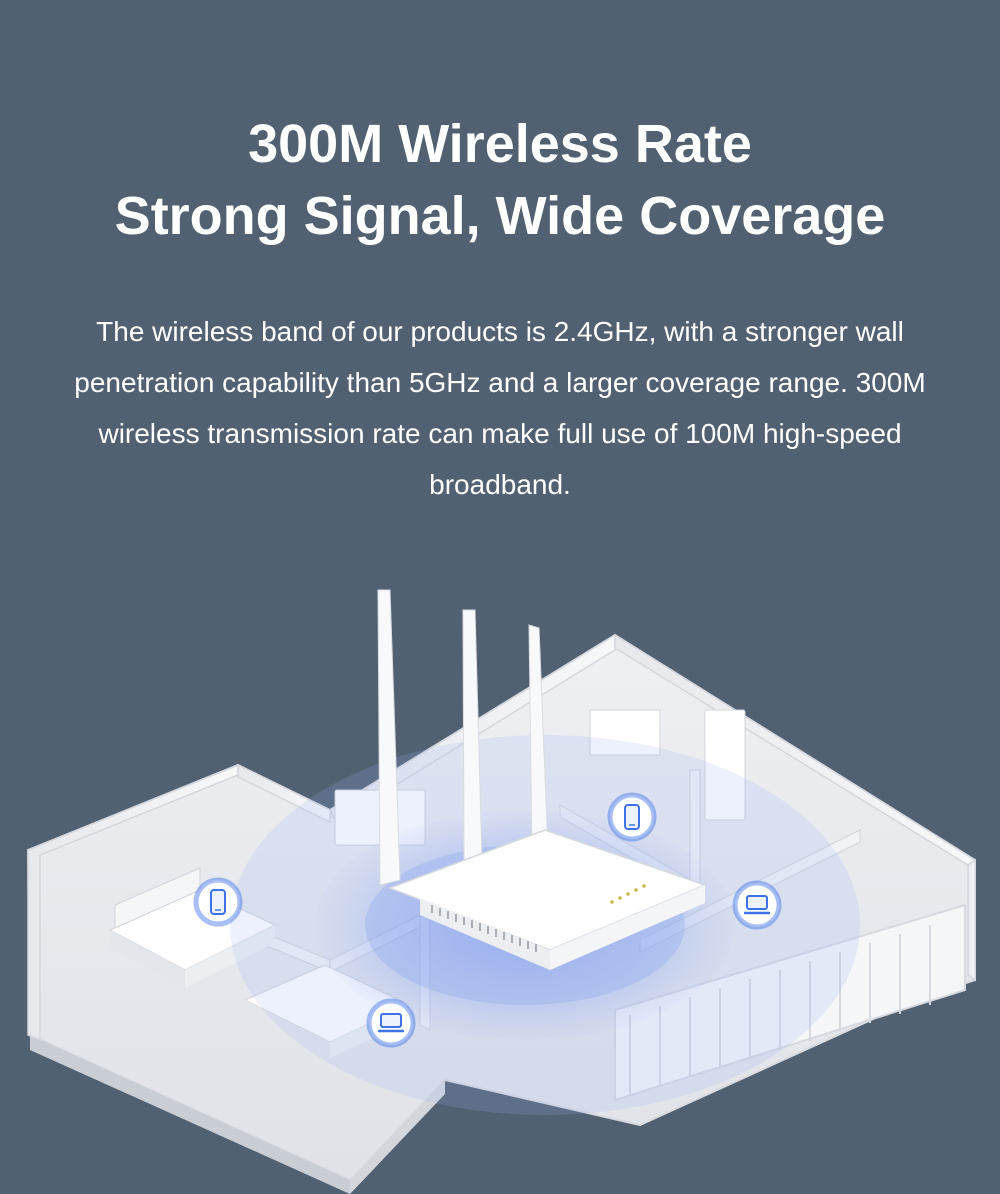 Image resolution: width=1000 pixels, height=1194 pixels. What do you see at coordinates (500, 144) in the screenshot?
I see `headline-line-1: 300M Wireless Rate` at bounding box center [500, 144].